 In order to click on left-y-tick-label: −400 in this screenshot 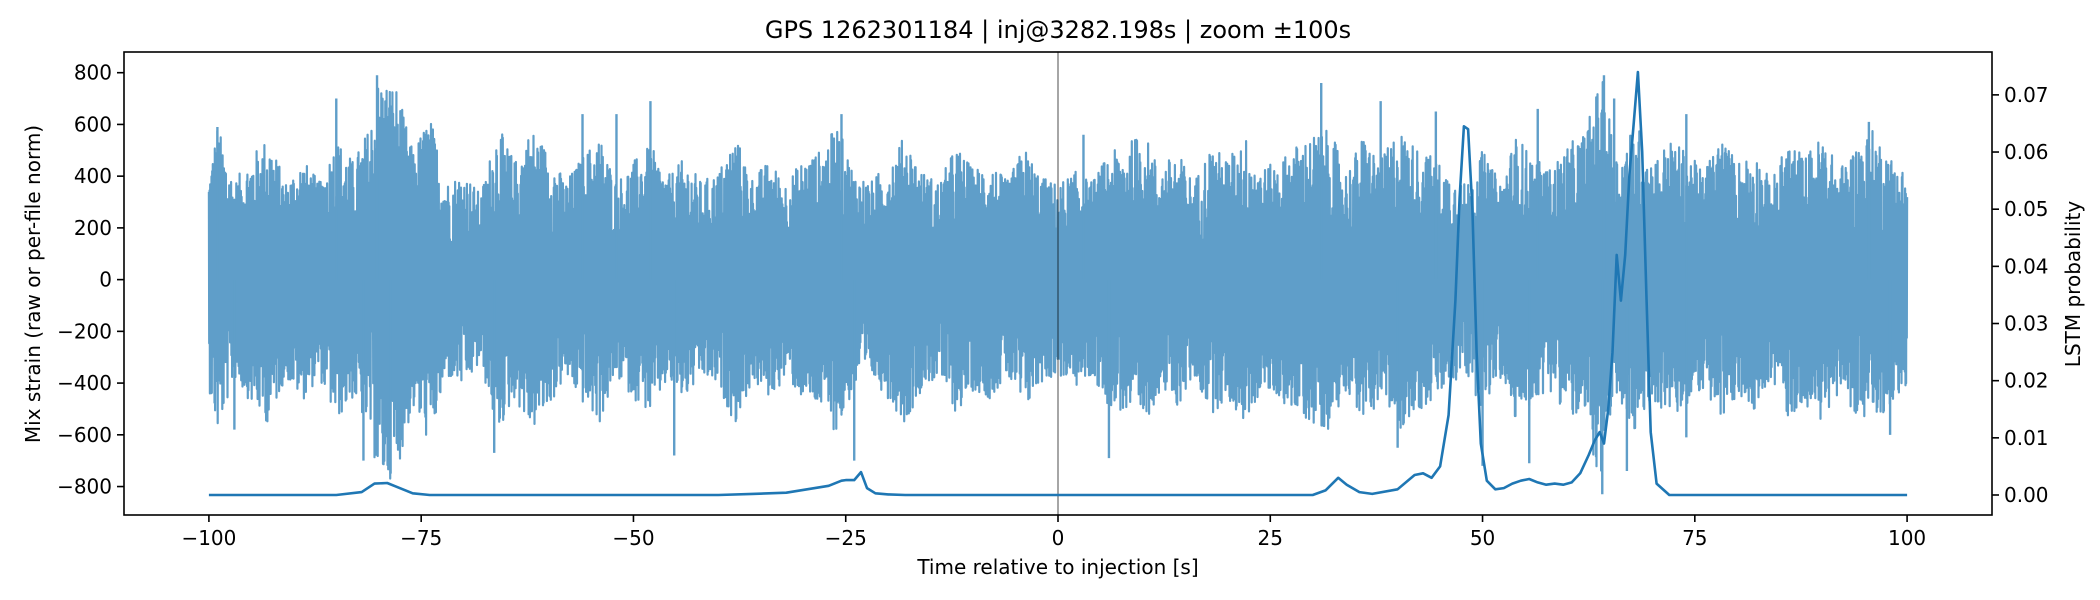, I will do `click(84, 383)`.